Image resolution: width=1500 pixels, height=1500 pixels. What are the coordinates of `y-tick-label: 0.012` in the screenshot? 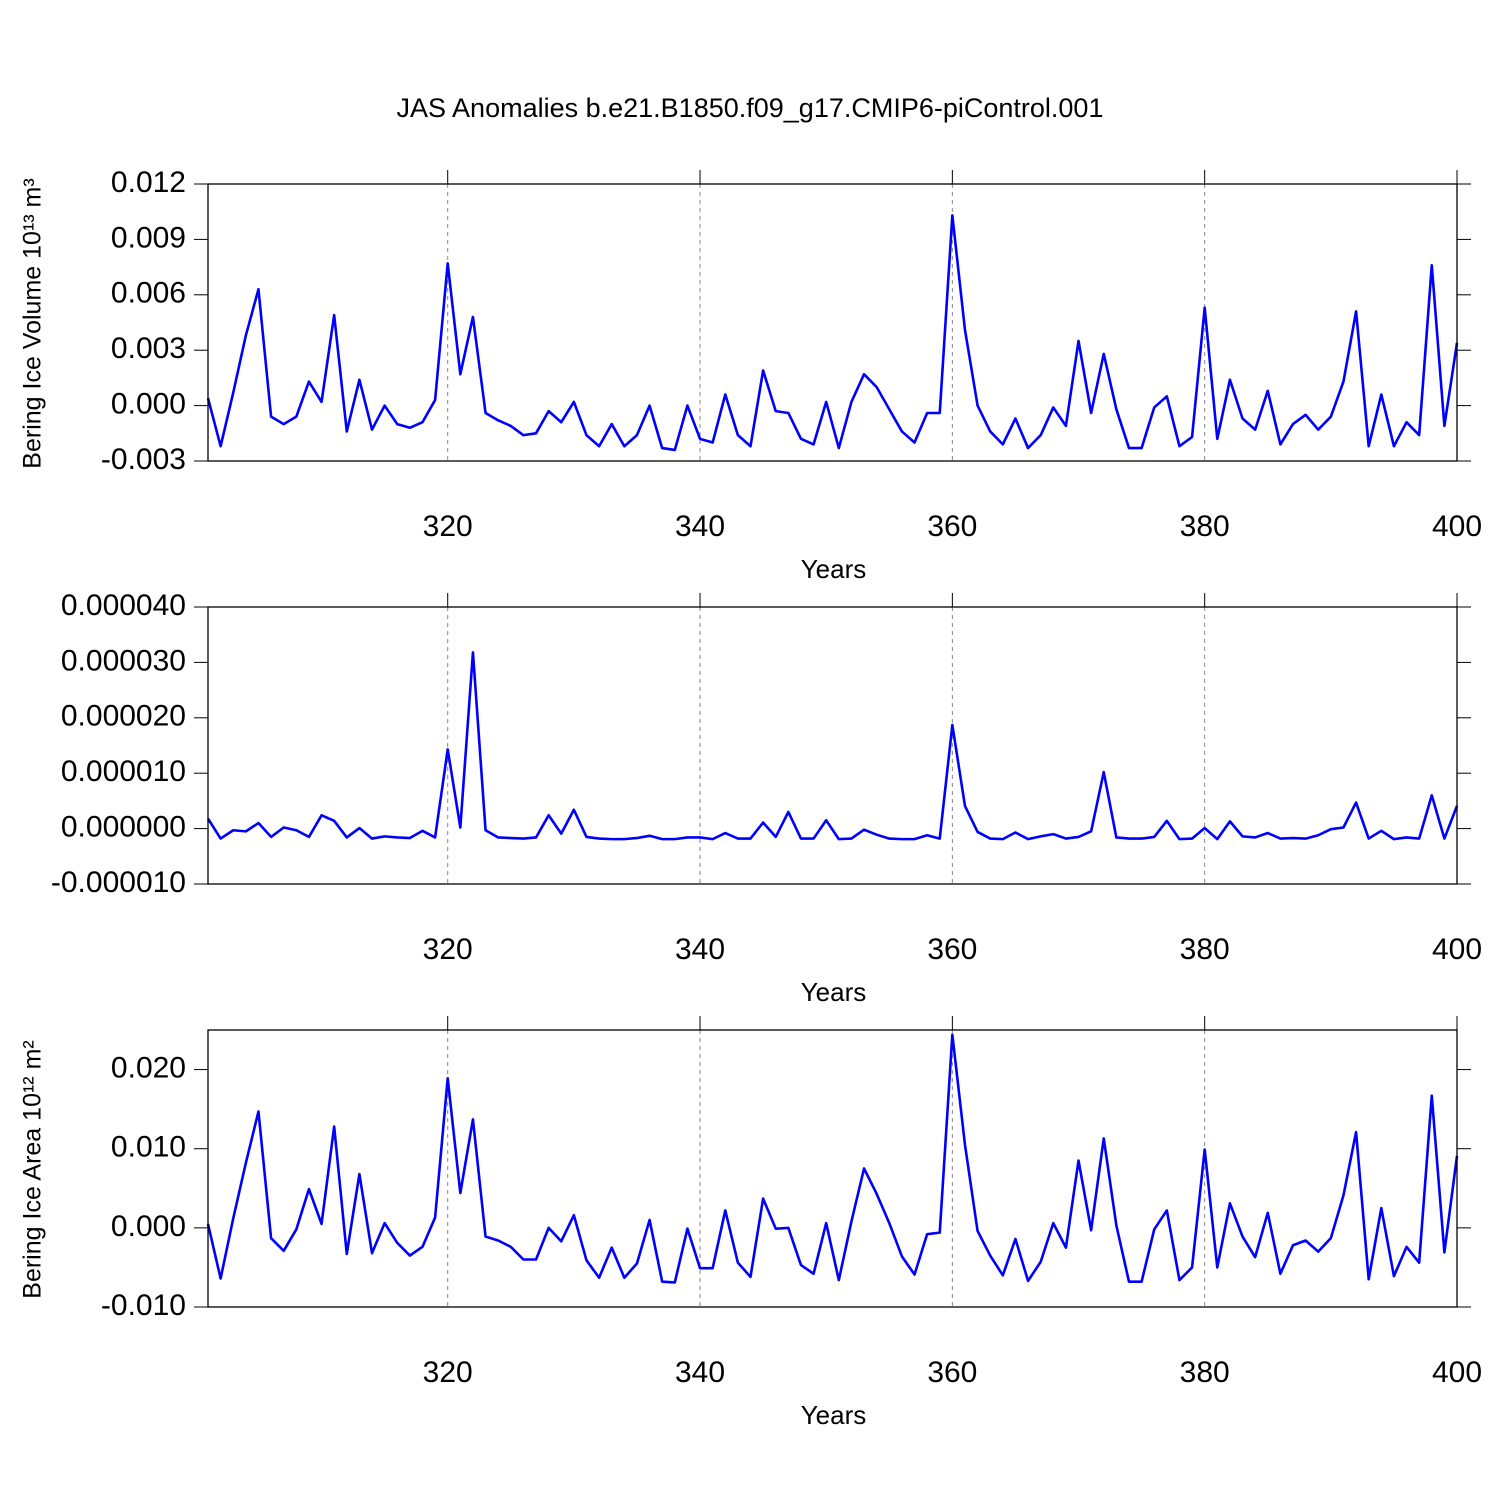 It's located at (148, 182).